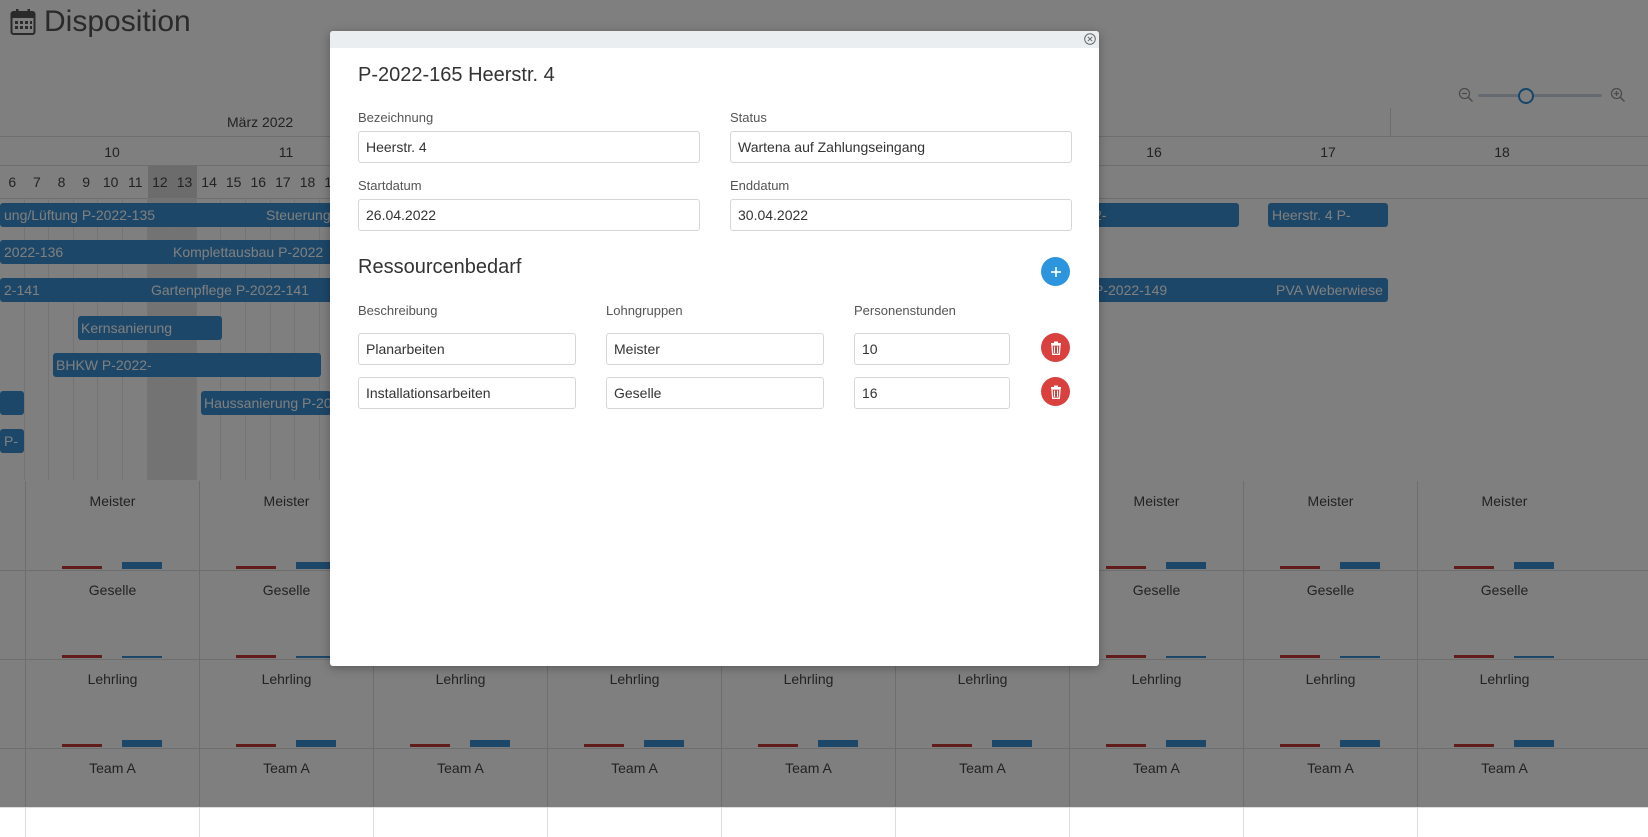  What do you see at coordinates (440, 267) in the screenshot?
I see `section-title-ressourcenbedarf: Ressourcenbedarf` at bounding box center [440, 267].